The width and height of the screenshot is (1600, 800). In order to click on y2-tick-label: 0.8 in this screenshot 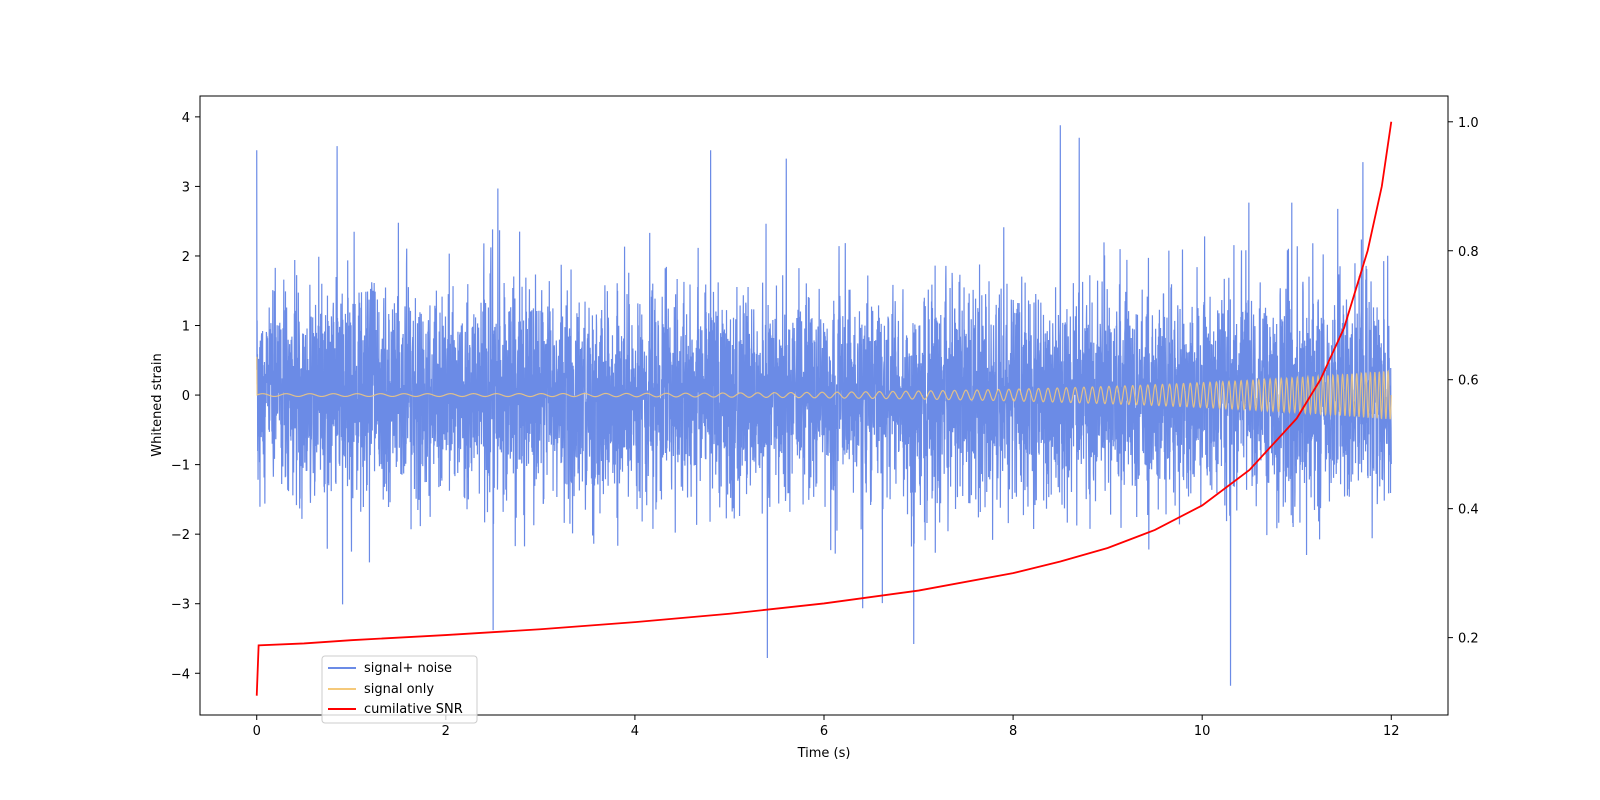, I will do `click(1468, 252)`.